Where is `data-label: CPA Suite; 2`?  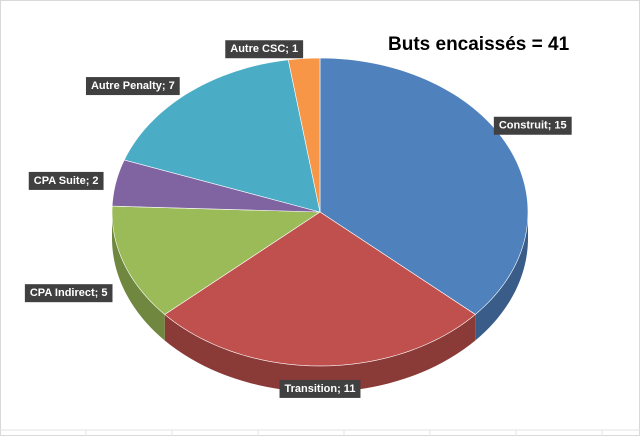
data-label: CPA Suite; 2 is located at coordinates (66, 180).